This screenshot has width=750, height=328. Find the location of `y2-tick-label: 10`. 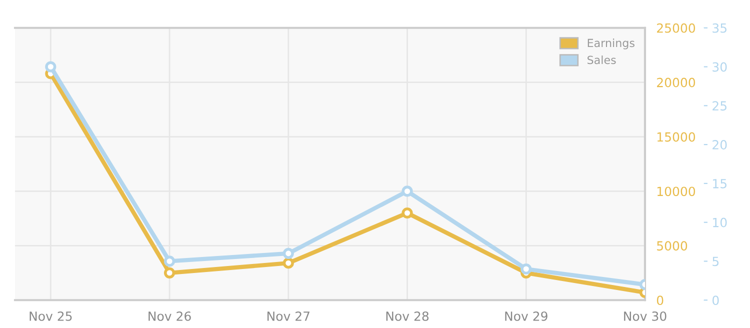

y2-tick-label: 10 is located at coordinates (720, 223).